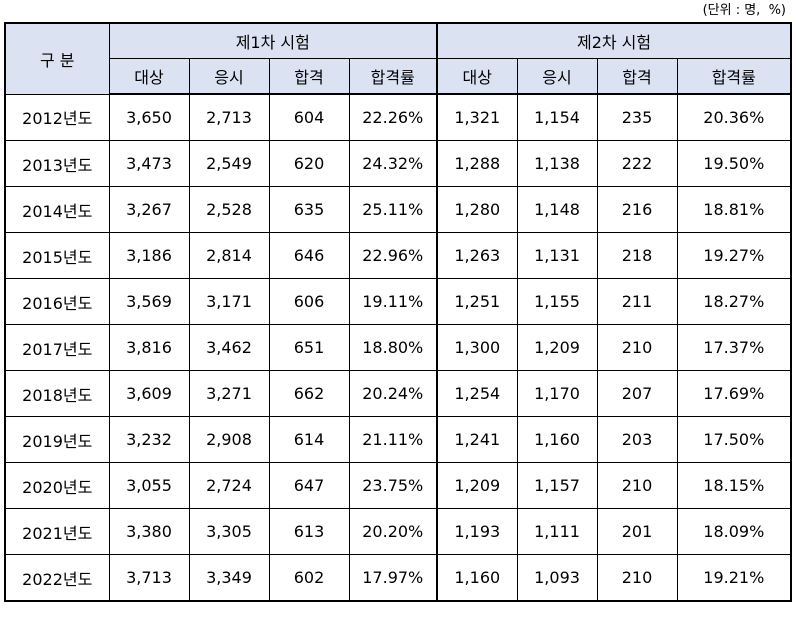 This screenshot has width=796, height=630. I want to click on table-cell: 24.32%, so click(393, 163).